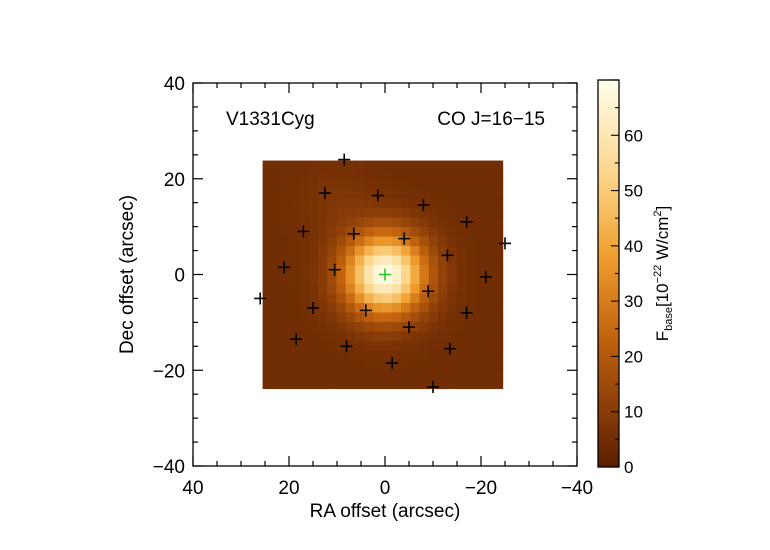 Image resolution: width=770 pixels, height=550 pixels. I want to click on y-tick-label: 40, so click(174, 84).